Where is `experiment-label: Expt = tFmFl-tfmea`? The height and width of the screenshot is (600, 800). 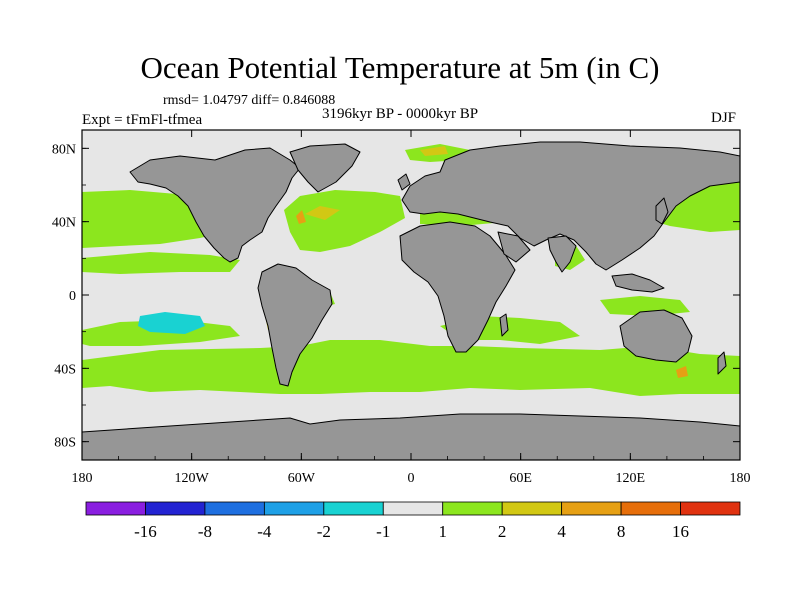
experiment-label: Expt = tFmFl-tfmea is located at coordinates (142, 120).